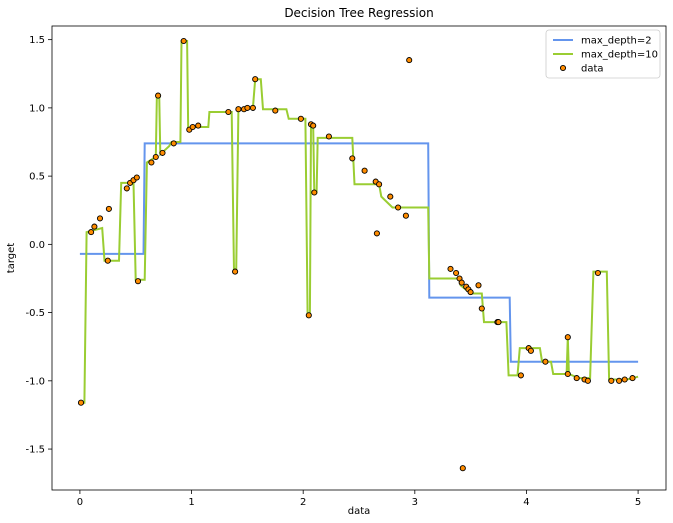 The image size is (673, 523). I want to click on x-tick-label: 1, so click(191, 502).